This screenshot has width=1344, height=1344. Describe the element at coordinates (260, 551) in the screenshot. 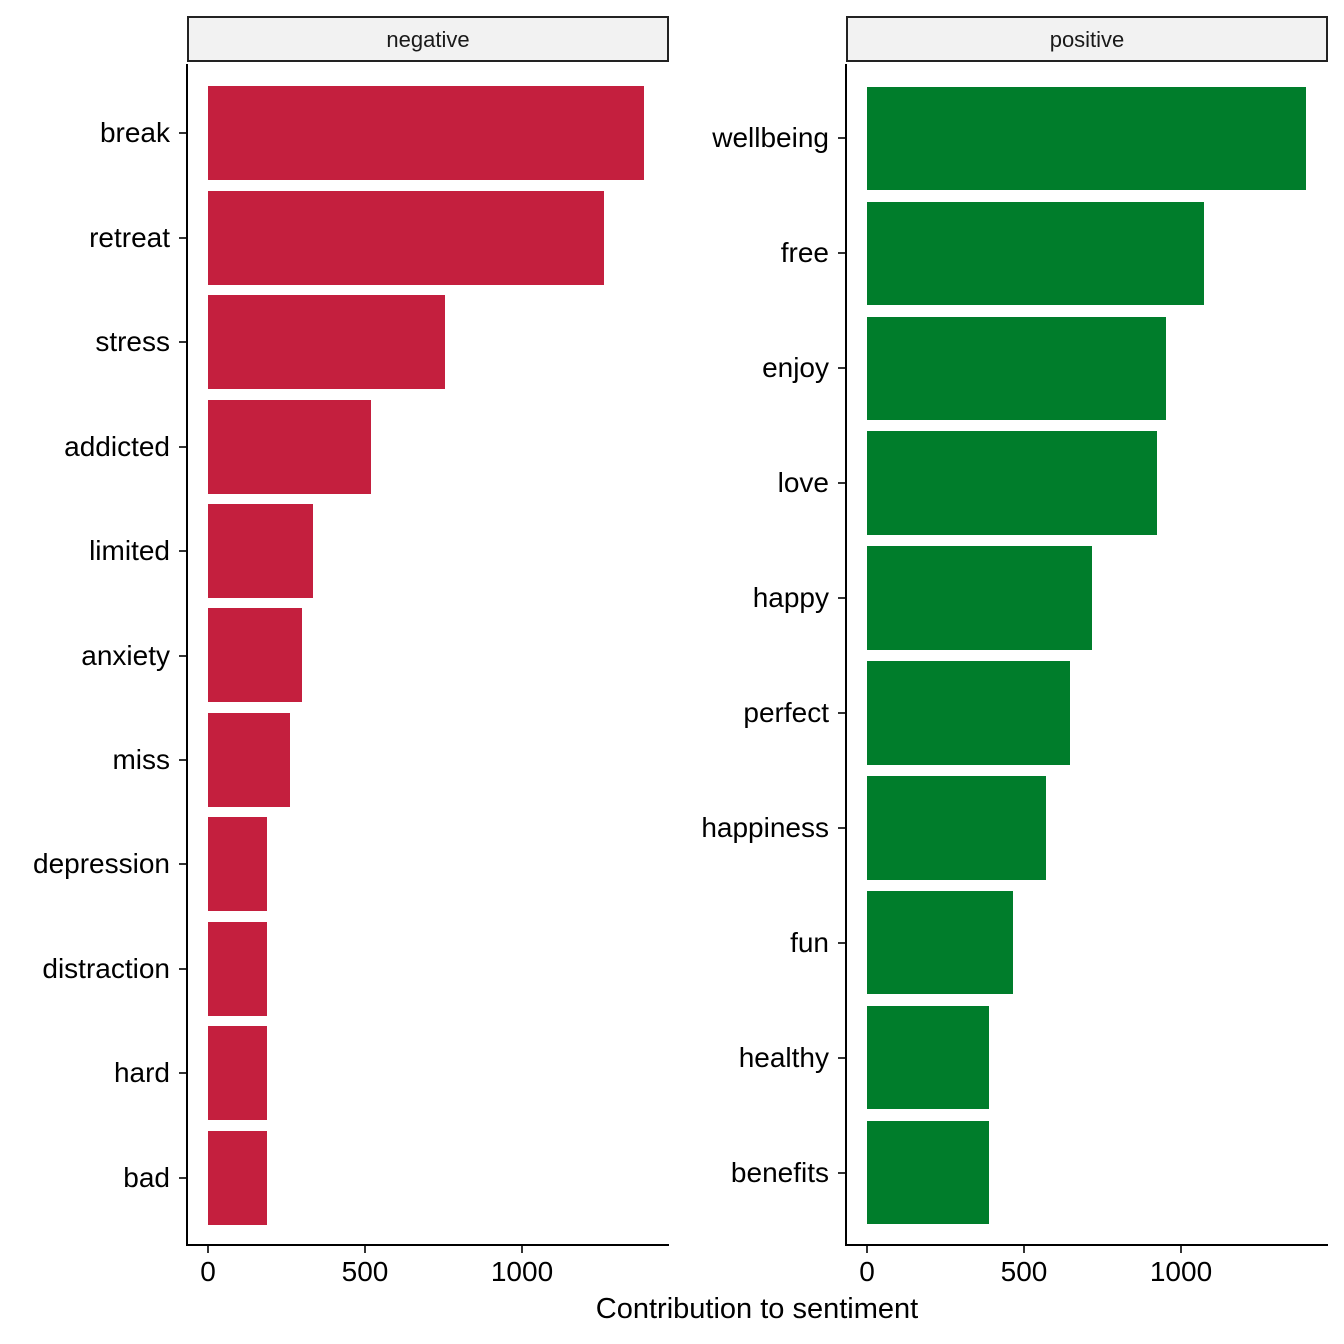

I see `bar-limited` at that location.